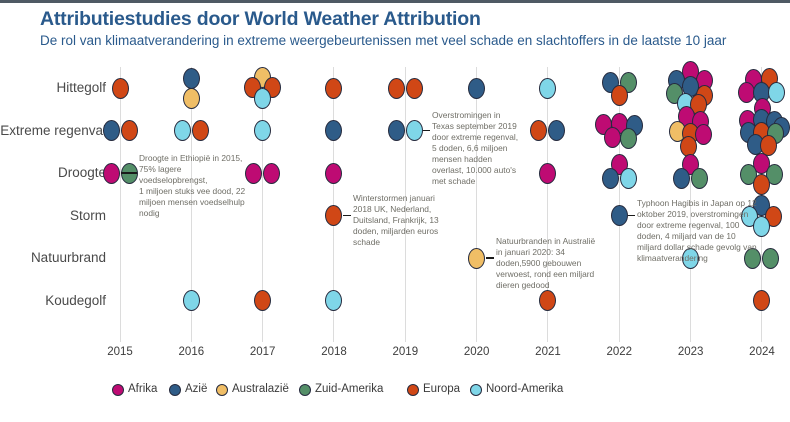  I want to click on event-dot-2024-hittegolf-noord-amerika, so click(777, 92).